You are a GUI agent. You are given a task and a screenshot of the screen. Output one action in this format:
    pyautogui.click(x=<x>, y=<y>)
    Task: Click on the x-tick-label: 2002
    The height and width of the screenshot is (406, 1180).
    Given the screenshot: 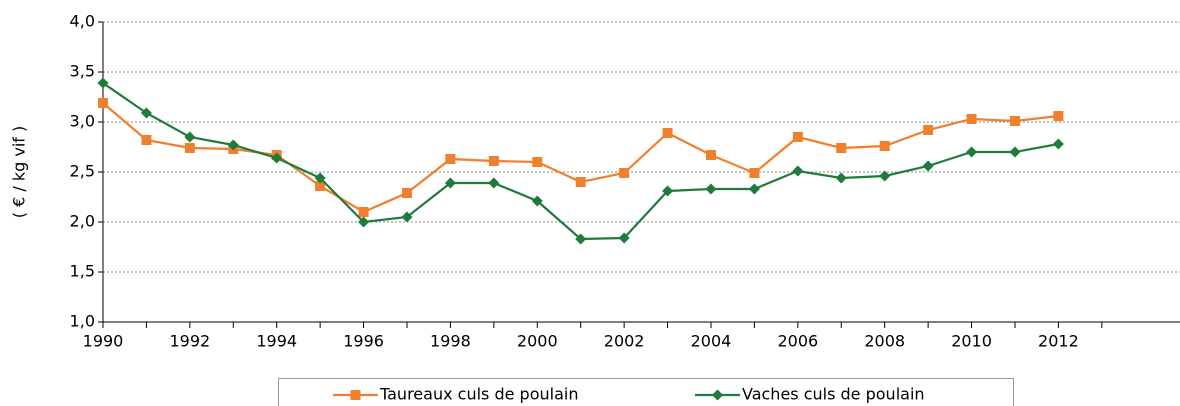 What is the action you would take?
    pyautogui.click(x=624, y=341)
    